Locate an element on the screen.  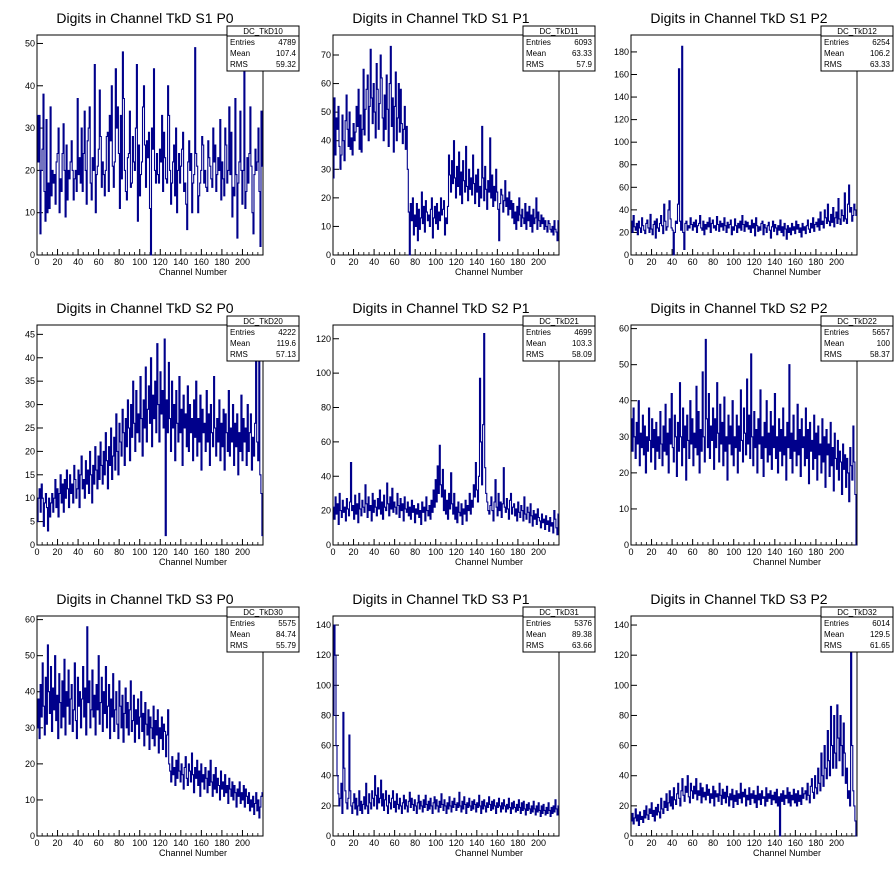
y-tick-label: 25 is located at coordinates (30, 428).